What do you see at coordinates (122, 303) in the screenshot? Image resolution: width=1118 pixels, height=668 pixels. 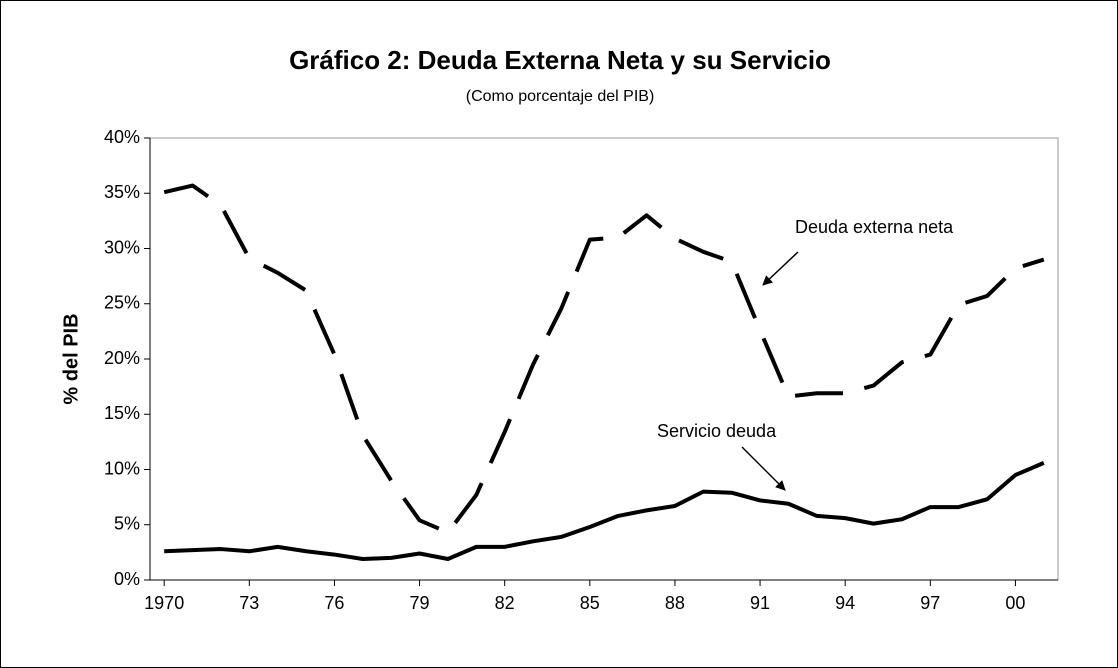 I see `y-tick-label: 25%` at bounding box center [122, 303].